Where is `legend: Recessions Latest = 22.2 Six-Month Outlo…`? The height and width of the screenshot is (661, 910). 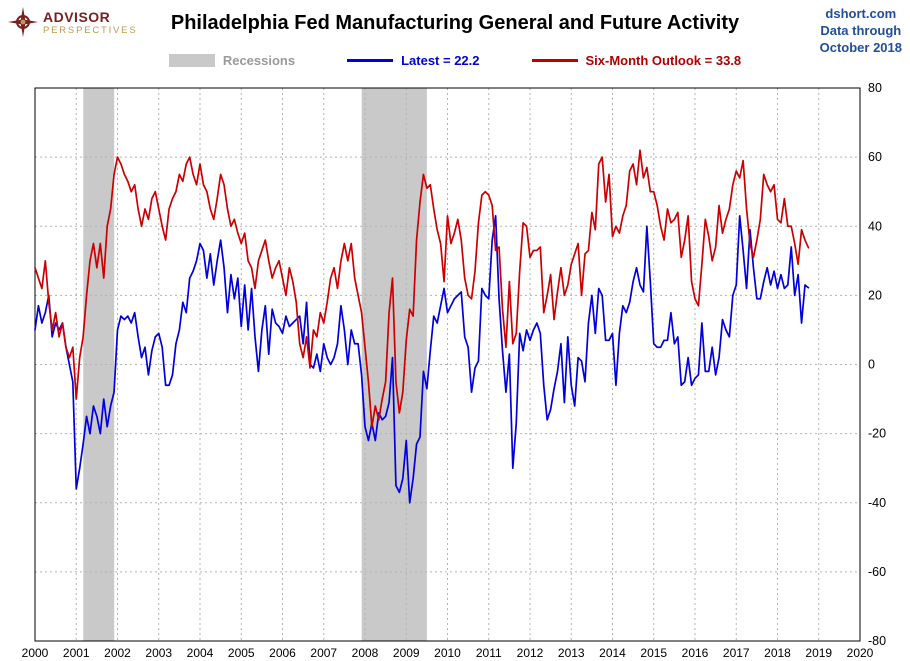
legend: Recessions Latest = 22.2 Six-Month Outlo… is located at coordinates (455, 60).